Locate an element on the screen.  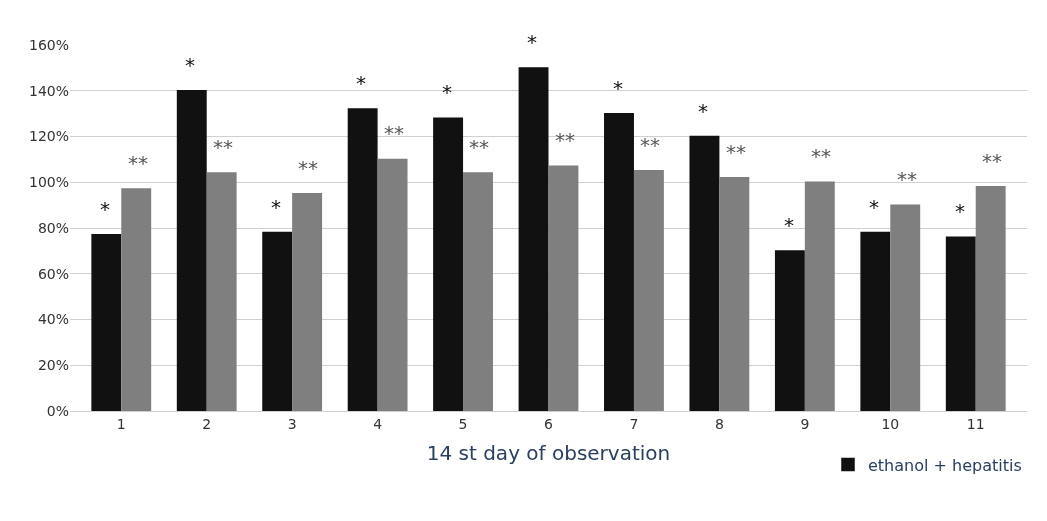
x-tick-label: 8 is located at coordinates (719, 423).